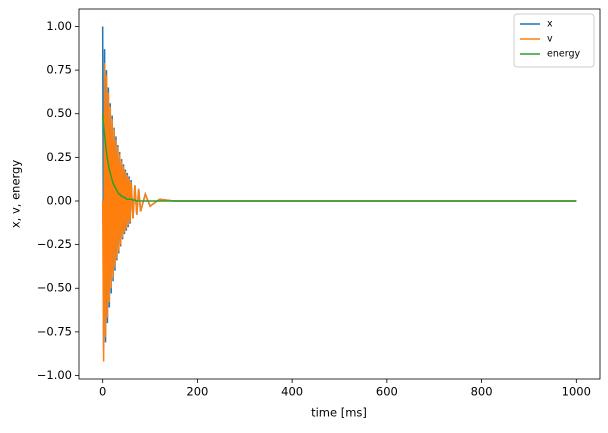 The image size is (608, 433). What do you see at coordinates (482, 392) in the screenshot?
I see `x-tick-label: 800` at bounding box center [482, 392].